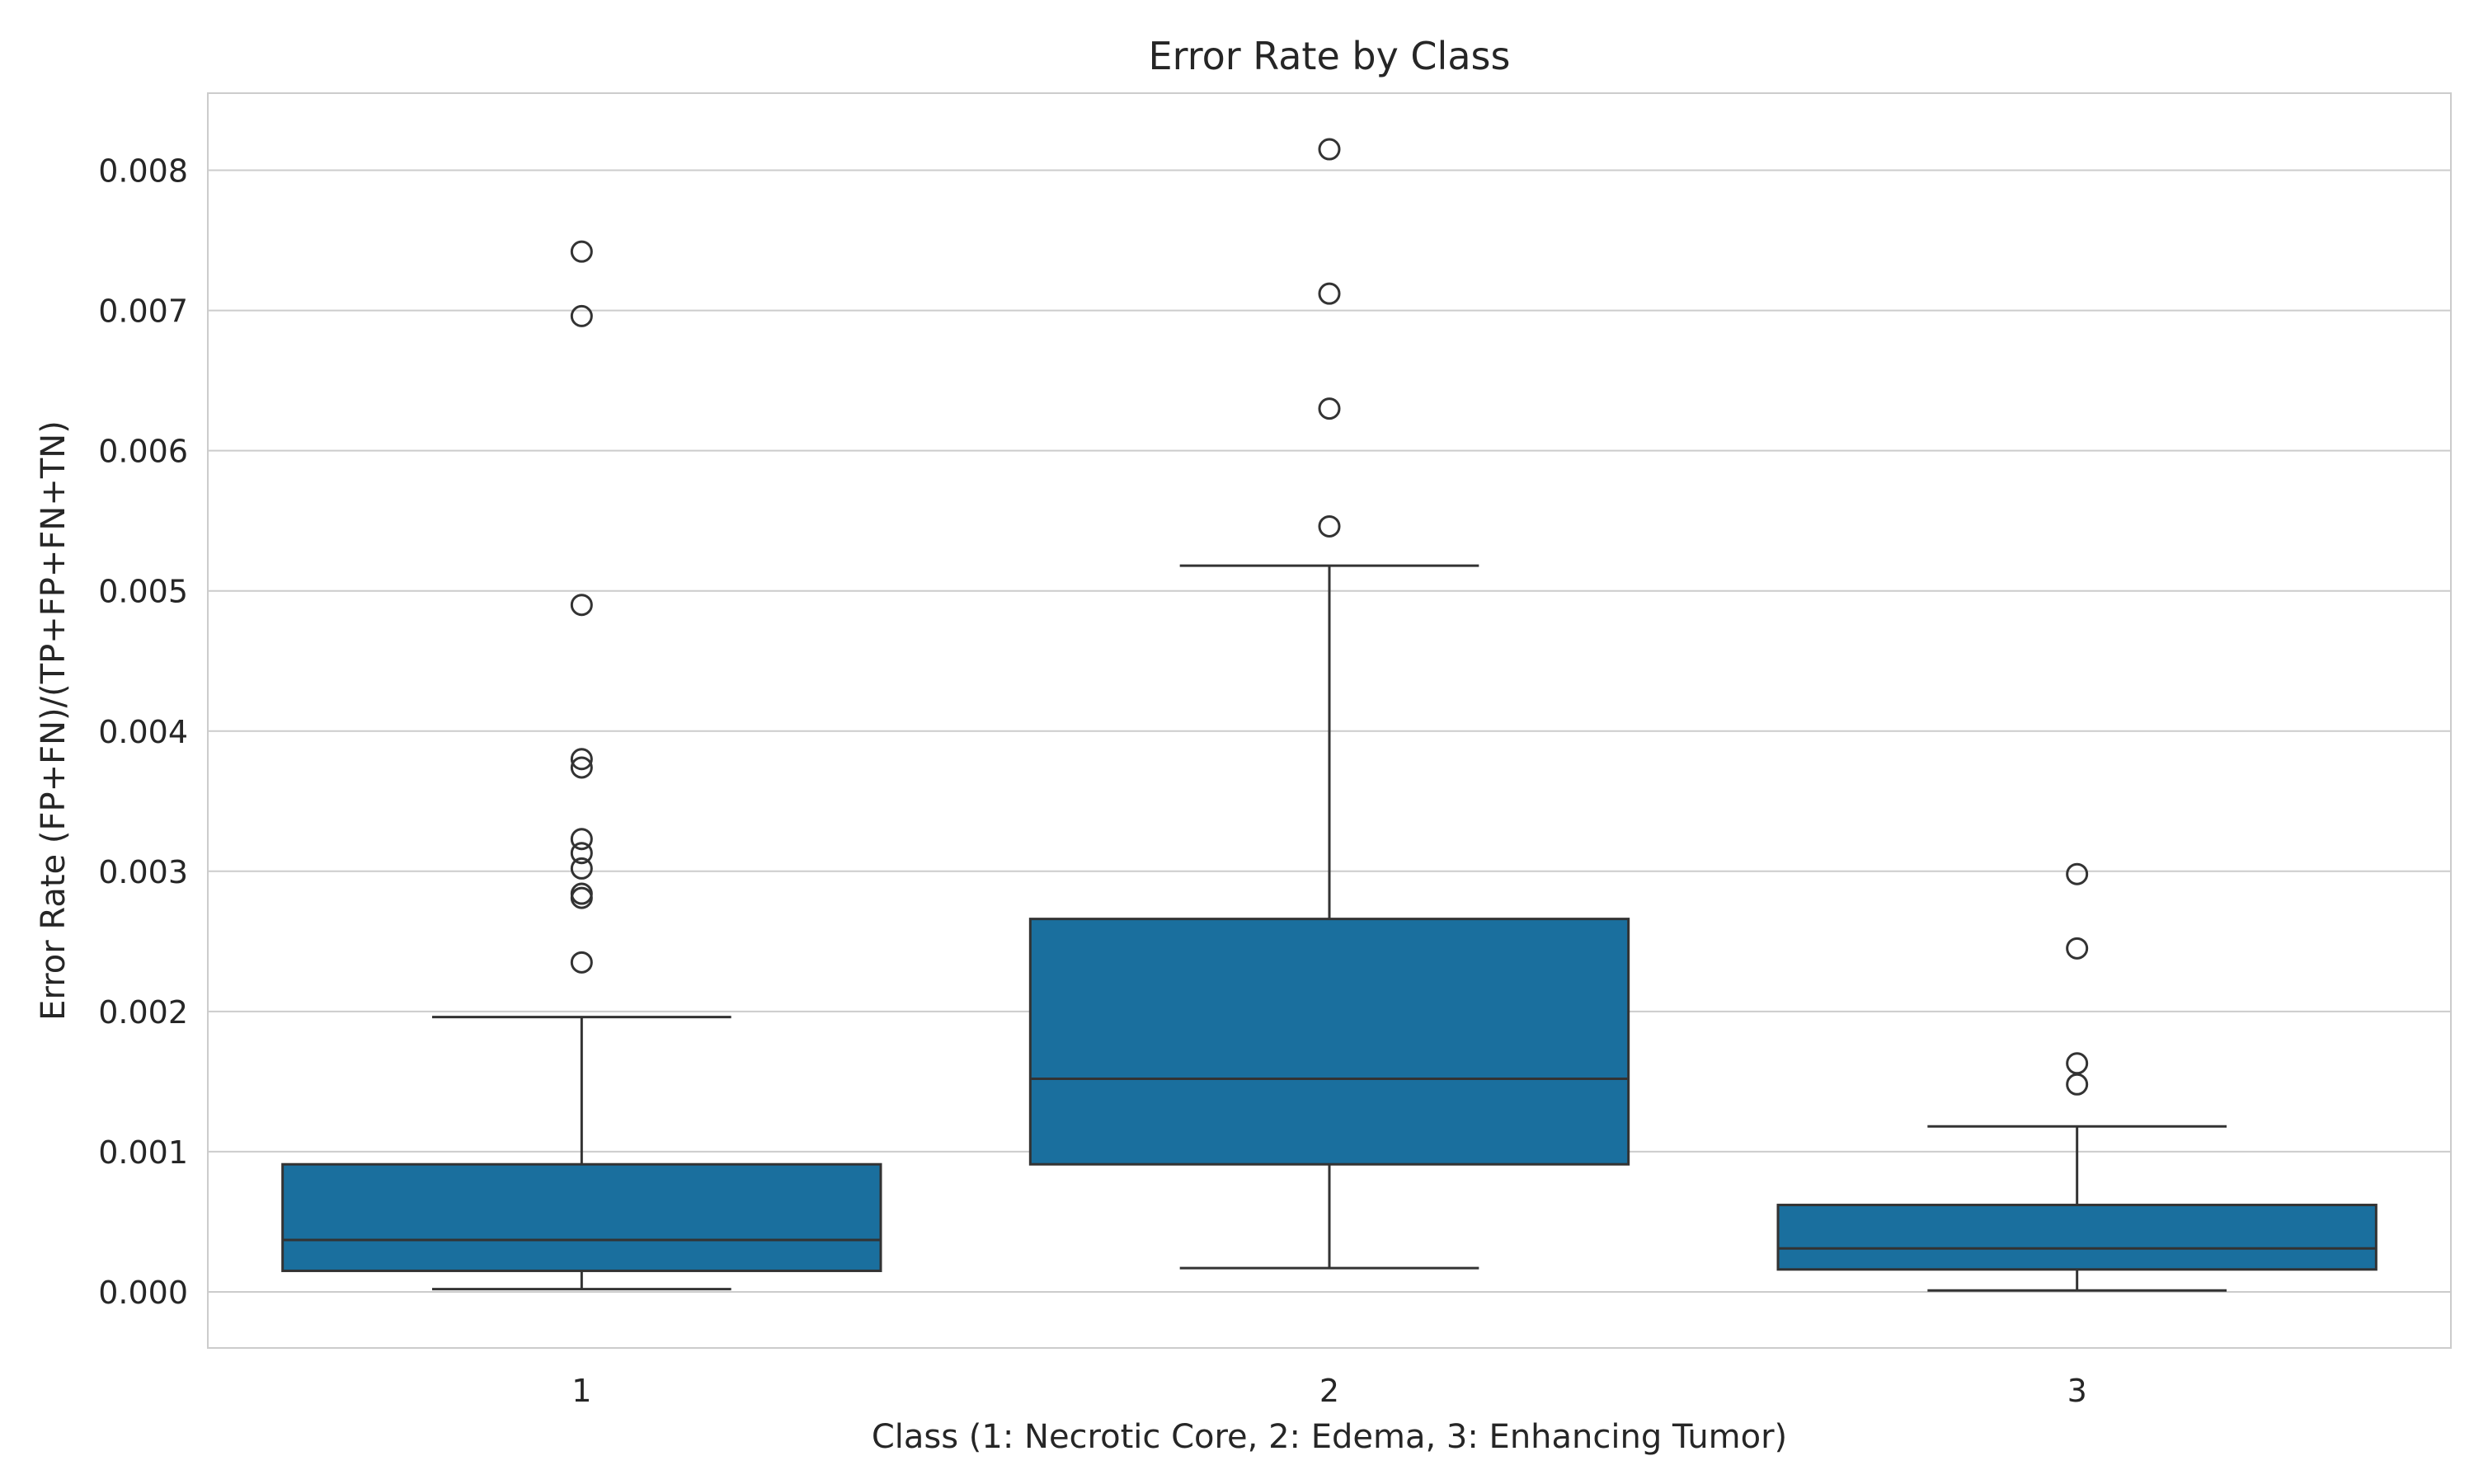 This screenshot has width=2474, height=1484. What do you see at coordinates (1329, 1391) in the screenshot?
I see `x-tick-label: 2` at bounding box center [1329, 1391].